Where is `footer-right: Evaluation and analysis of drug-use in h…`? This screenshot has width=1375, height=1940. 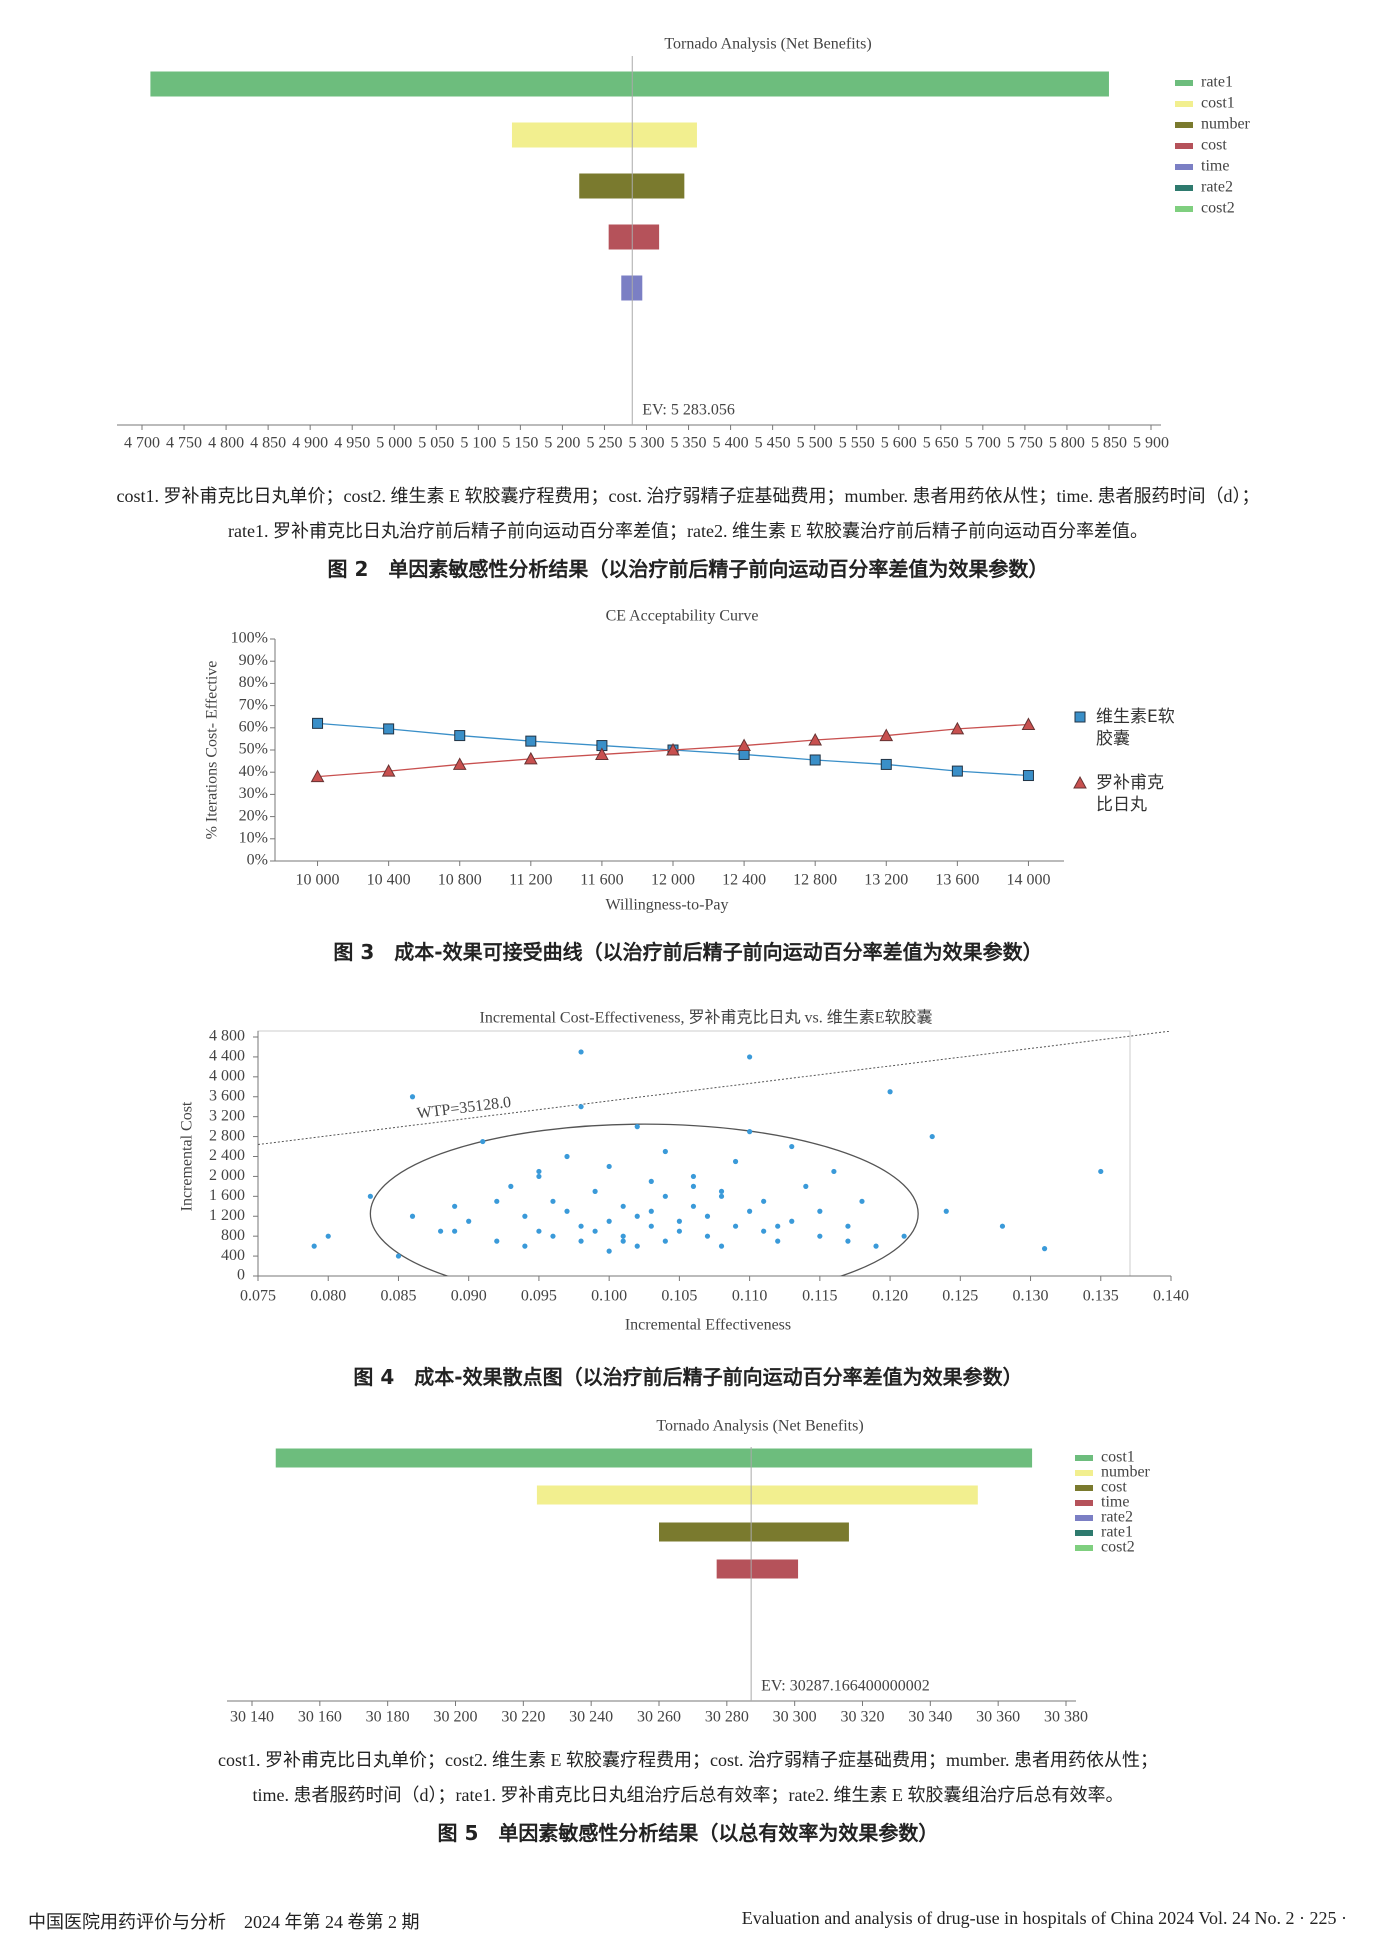 footer-right: Evaluation and analysis of drug-use in h… is located at coordinates (1044, 1918).